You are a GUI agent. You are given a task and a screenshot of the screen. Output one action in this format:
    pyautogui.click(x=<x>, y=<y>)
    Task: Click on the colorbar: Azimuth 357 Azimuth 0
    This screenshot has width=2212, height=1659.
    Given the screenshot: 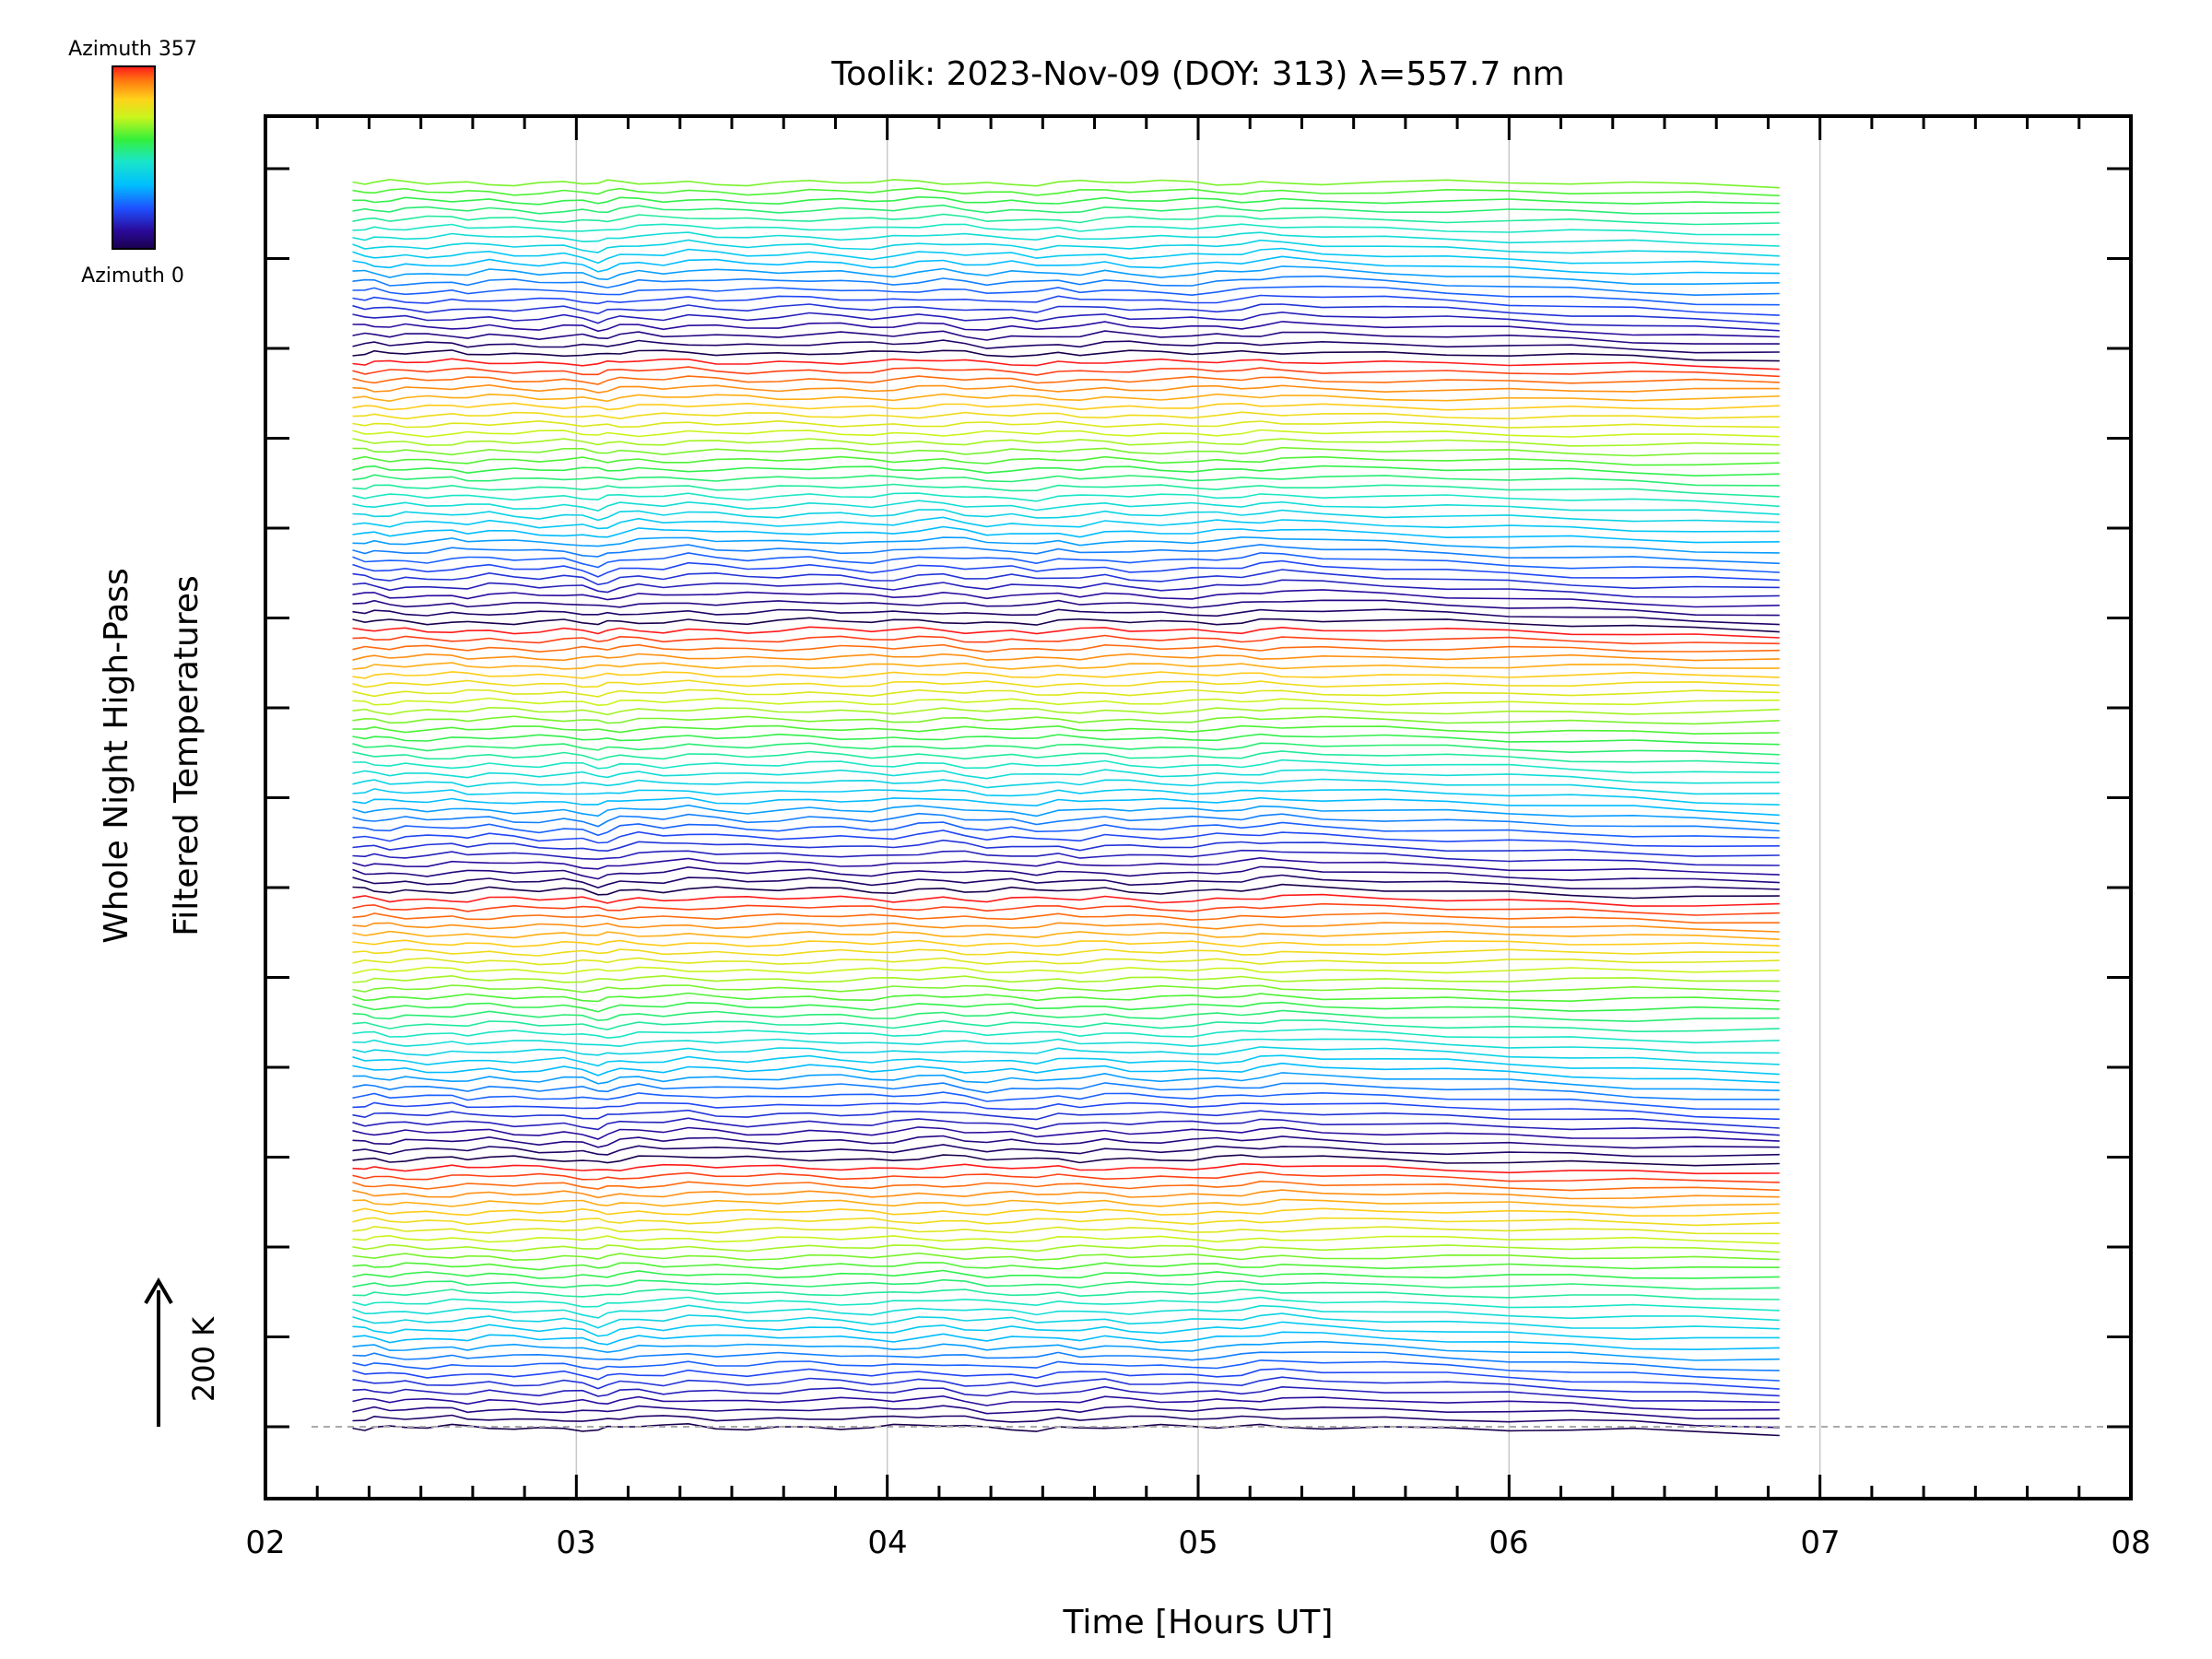 What is the action you would take?
    pyautogui.click(x=132, y=163)
    